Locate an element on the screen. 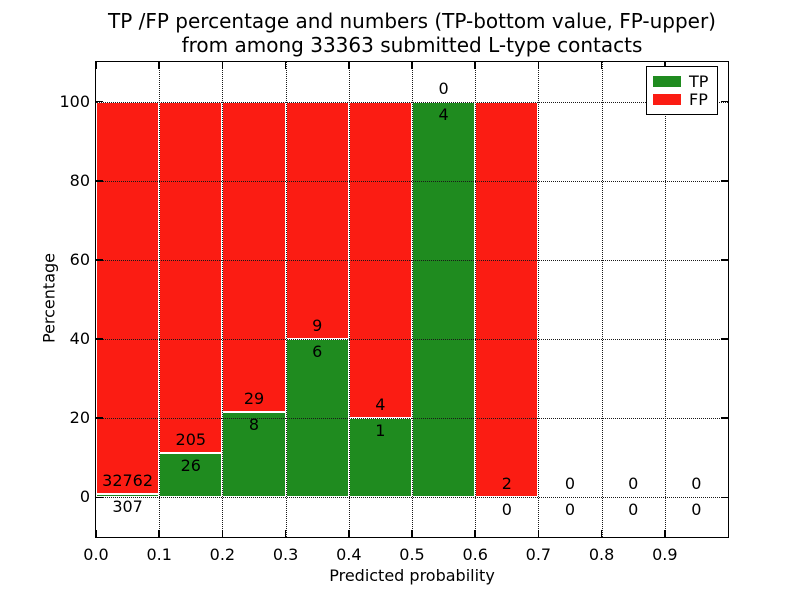  y-tick-label: 40 is located at coordinates (79, 339).